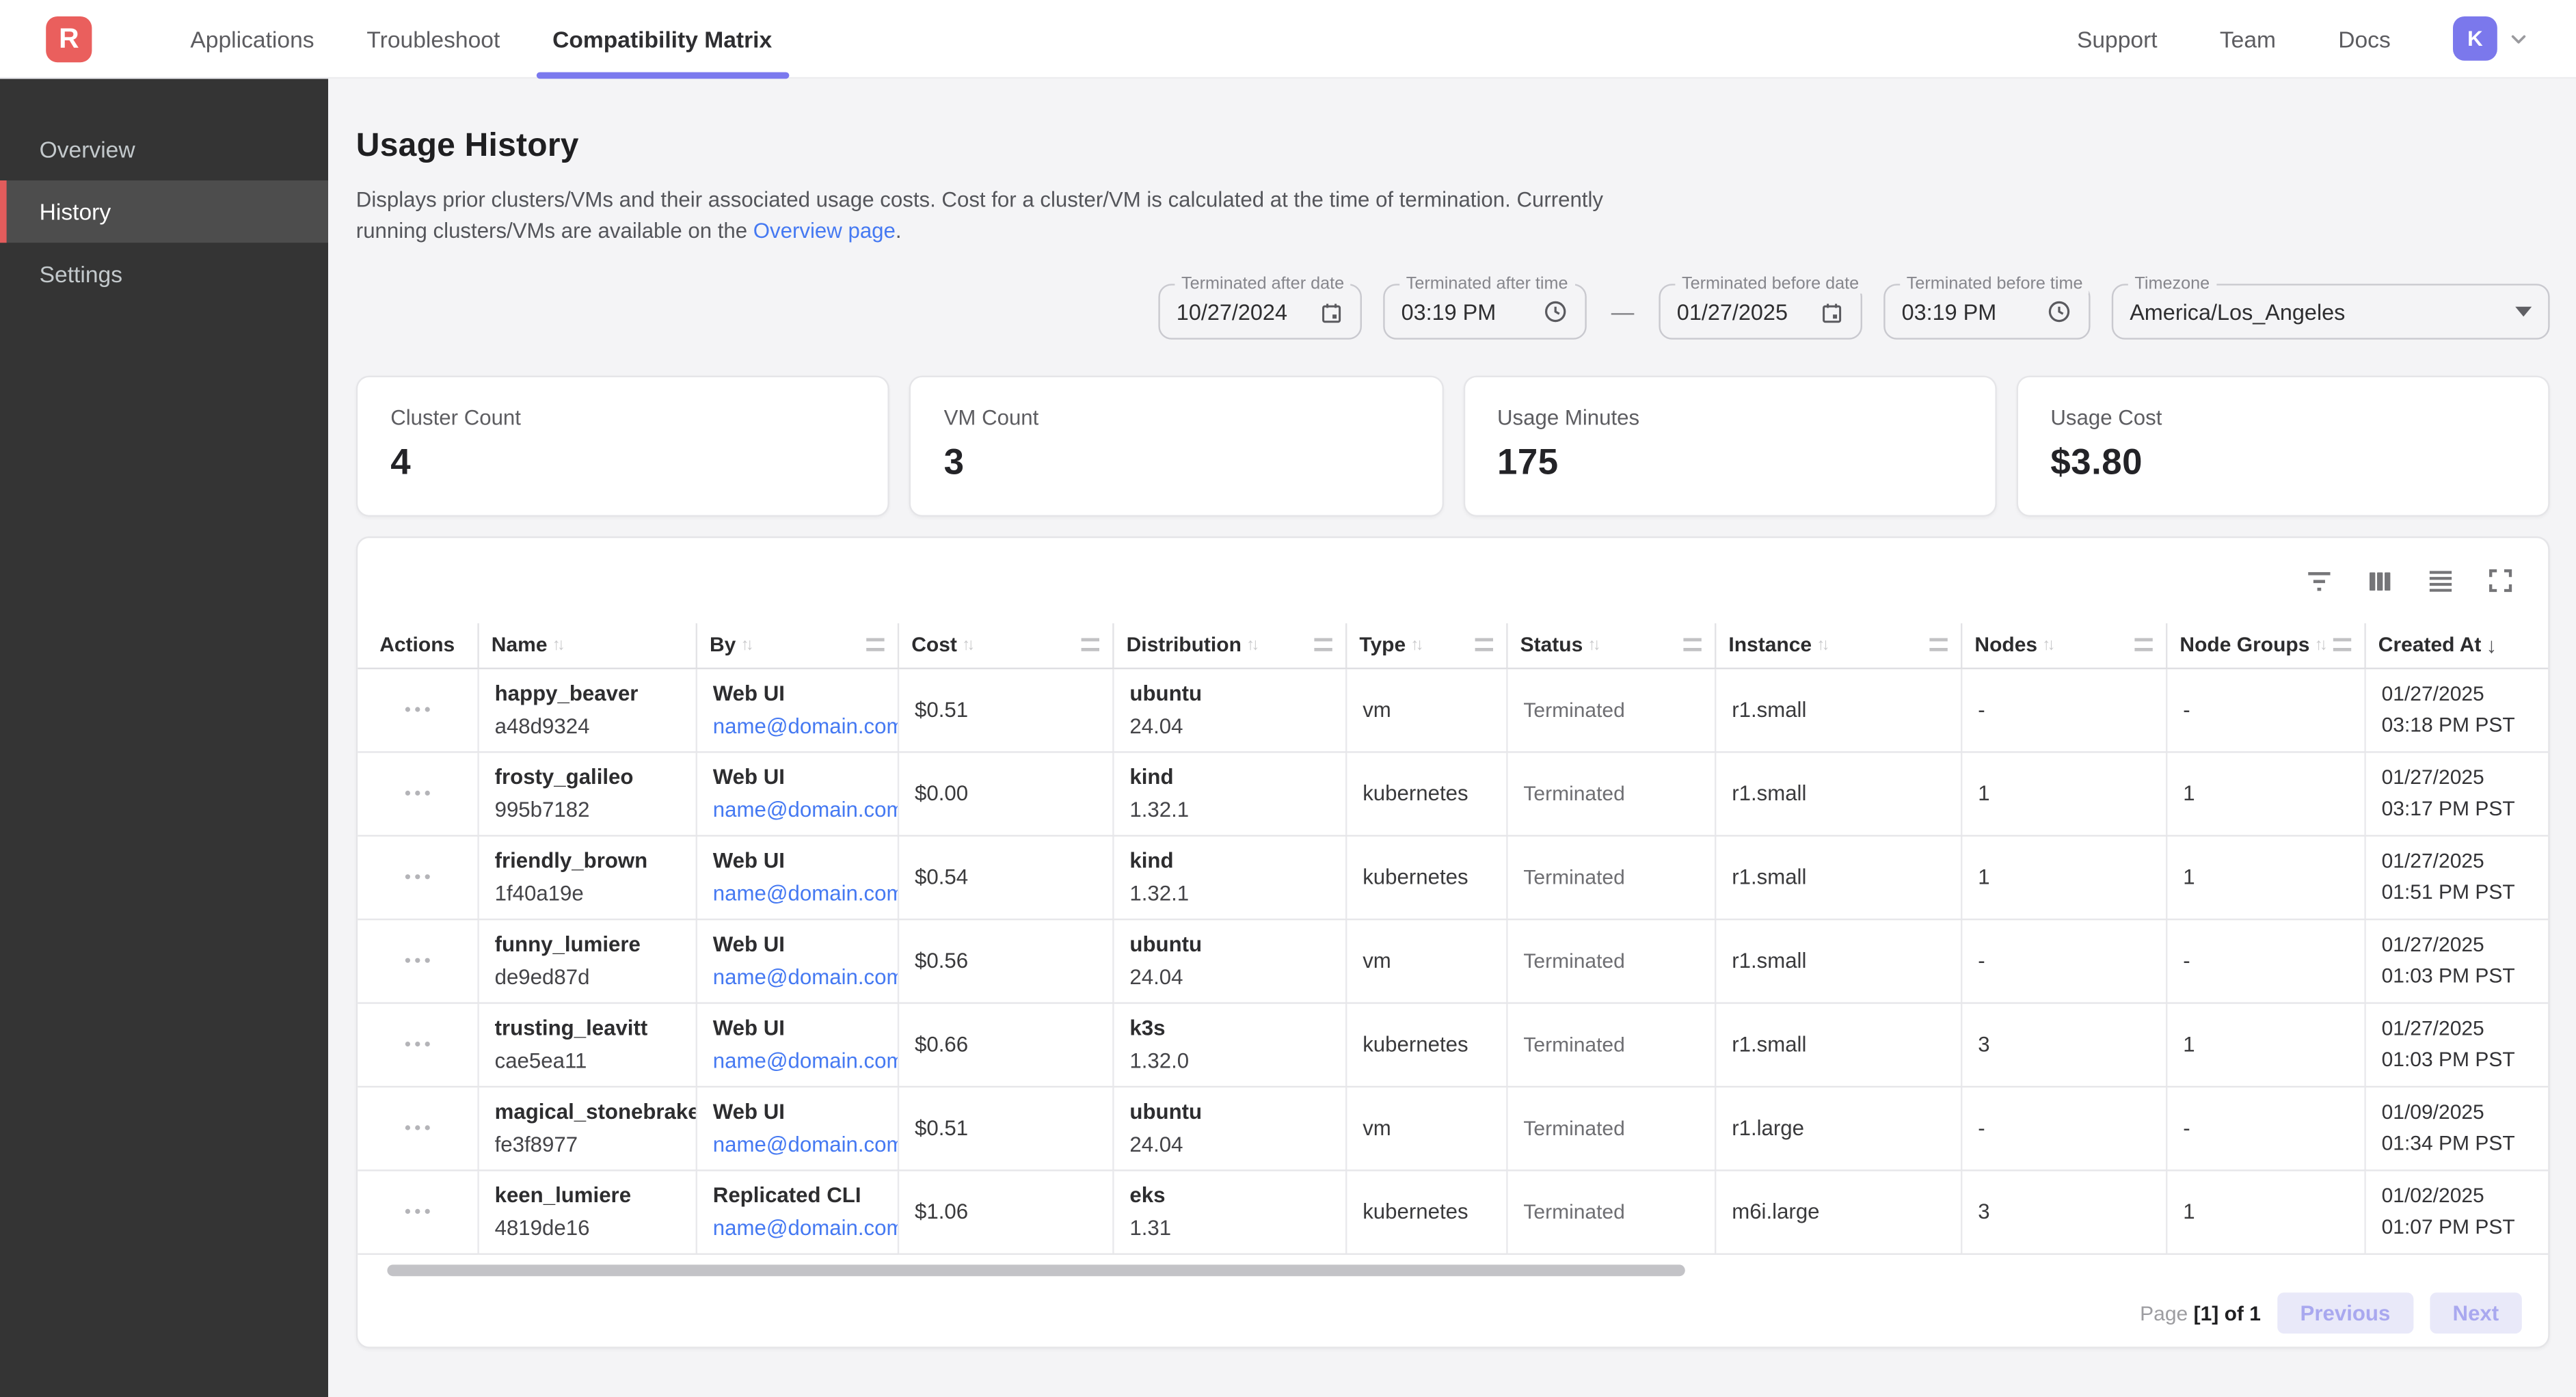 Image resolution: width=2576 pixels, height=1397 pixels. Describe the element at coordinates (2456, 961) in the screenshot. I see `cell-created_at: 01/27/2025 01:03 PM PST` at that location.